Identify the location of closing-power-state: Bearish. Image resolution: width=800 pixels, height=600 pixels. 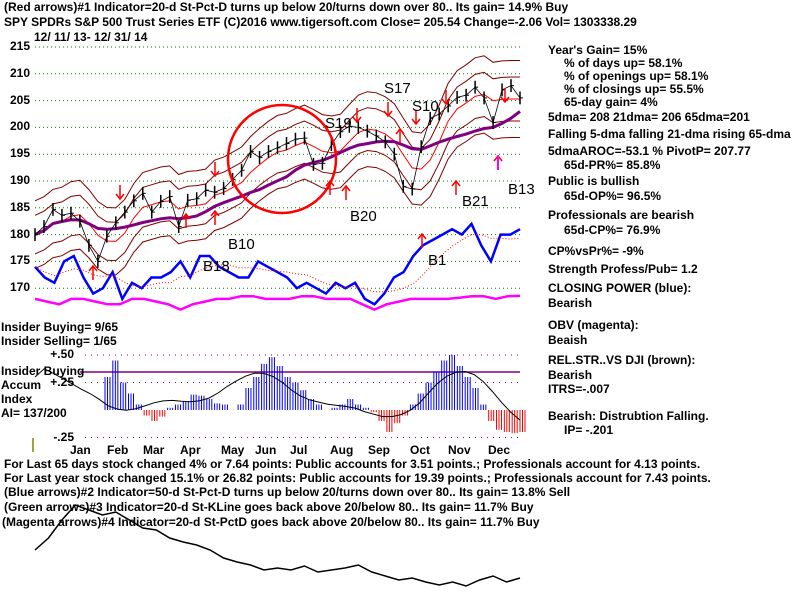
(570, 303).